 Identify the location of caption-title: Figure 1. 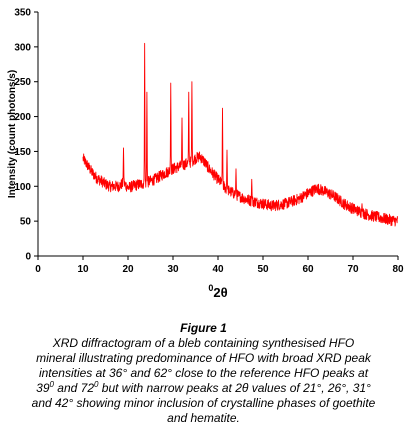
(203, 328).